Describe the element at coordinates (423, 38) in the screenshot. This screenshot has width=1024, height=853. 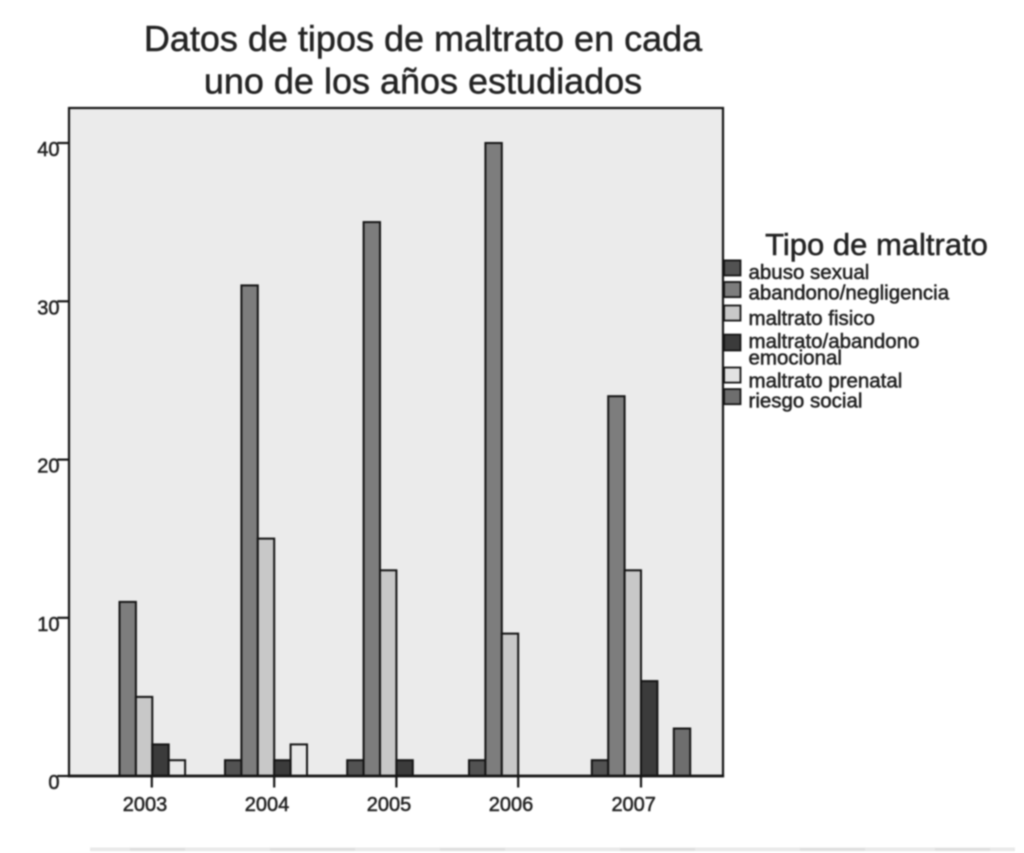
I see `svg-text:Datos de tipos de maltrato en: Datos de tipos de maltrato en cada` at that location.